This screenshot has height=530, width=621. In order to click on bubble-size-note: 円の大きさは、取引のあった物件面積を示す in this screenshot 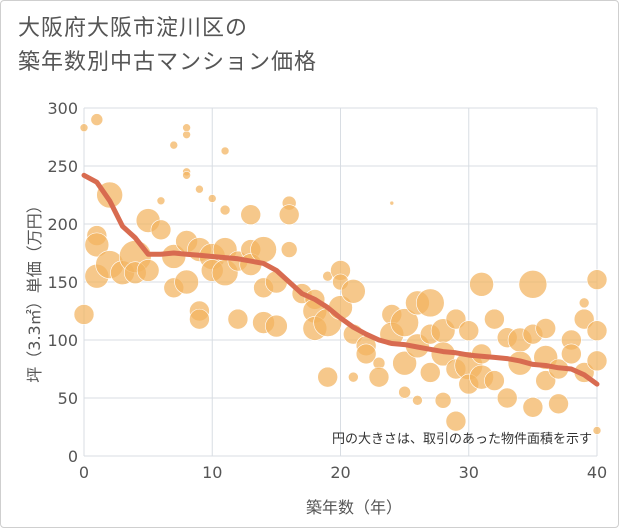, I will do `click(462, 439)`.